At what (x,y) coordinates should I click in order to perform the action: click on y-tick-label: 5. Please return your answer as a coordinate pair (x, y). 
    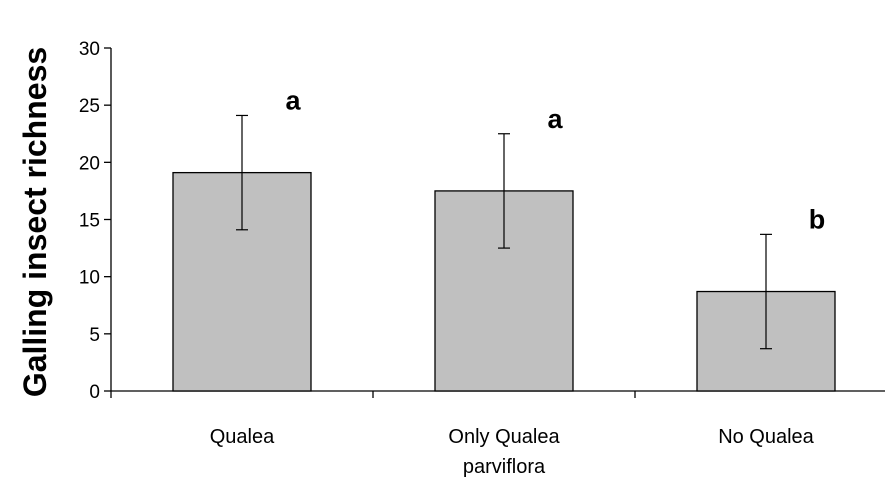
    Looking at the image, I should click on (94, 335).